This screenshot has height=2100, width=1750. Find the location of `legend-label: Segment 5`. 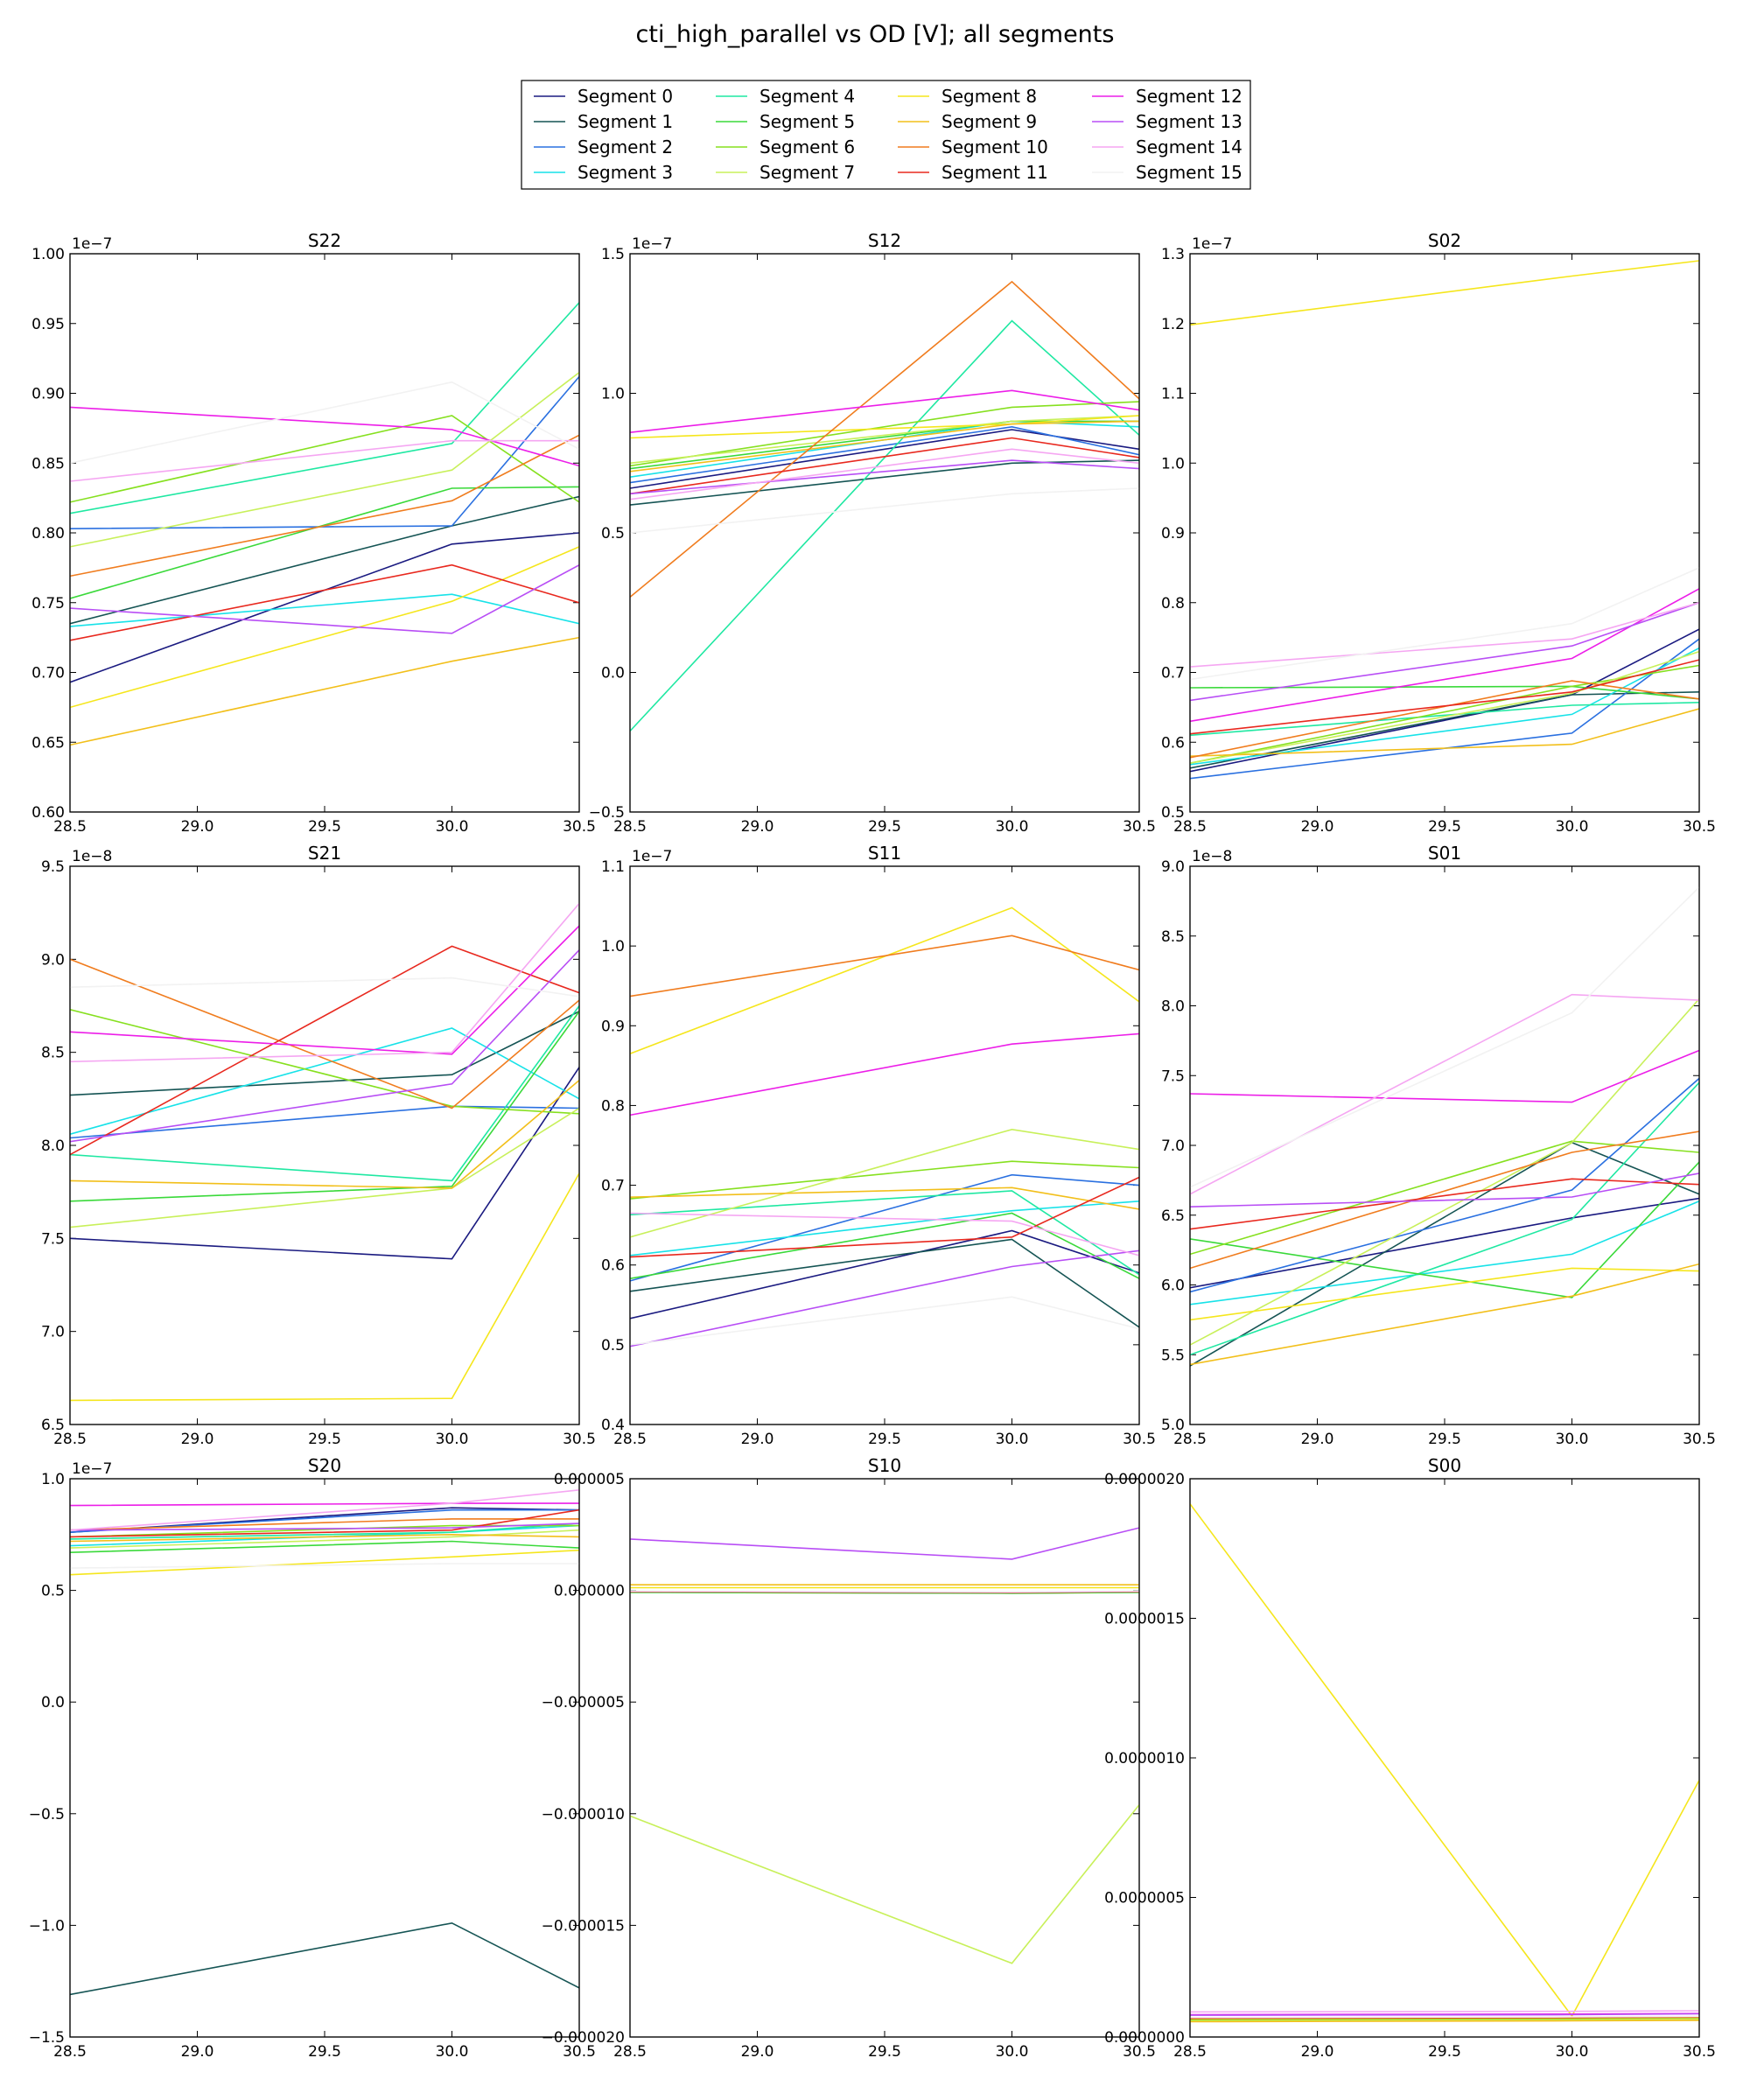

legend-label: Segment 5 is located at coordinates (807, 121).